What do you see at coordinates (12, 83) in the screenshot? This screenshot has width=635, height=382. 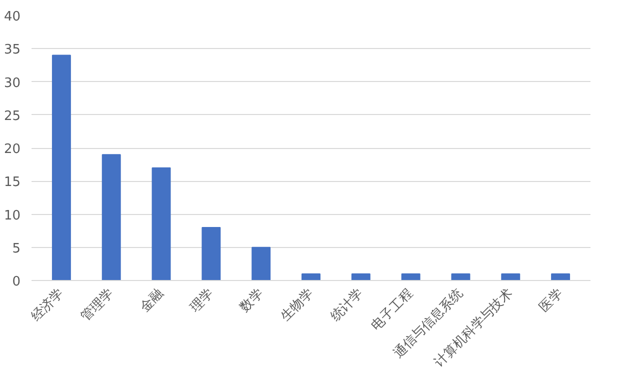 I see `y-tick-label: 30` at bounding box center [12, 83].